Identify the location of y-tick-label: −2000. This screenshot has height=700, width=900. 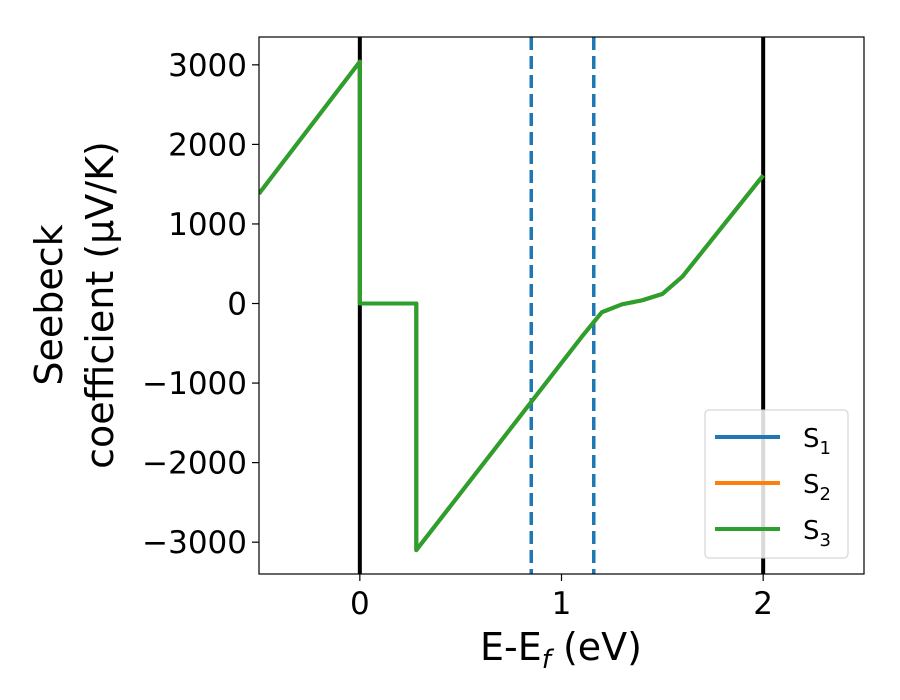
(194, 464).